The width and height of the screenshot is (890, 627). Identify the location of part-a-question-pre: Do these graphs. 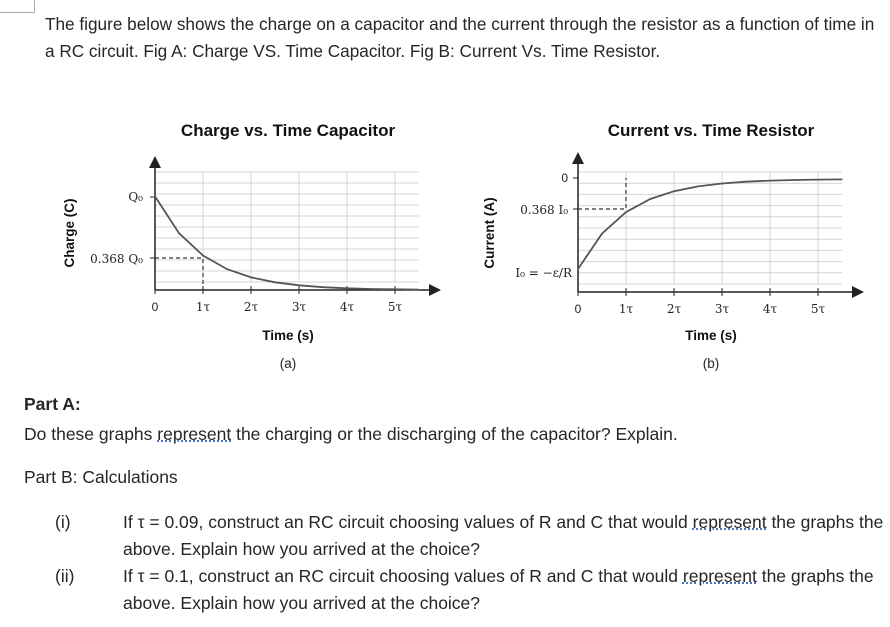
(91, 434).